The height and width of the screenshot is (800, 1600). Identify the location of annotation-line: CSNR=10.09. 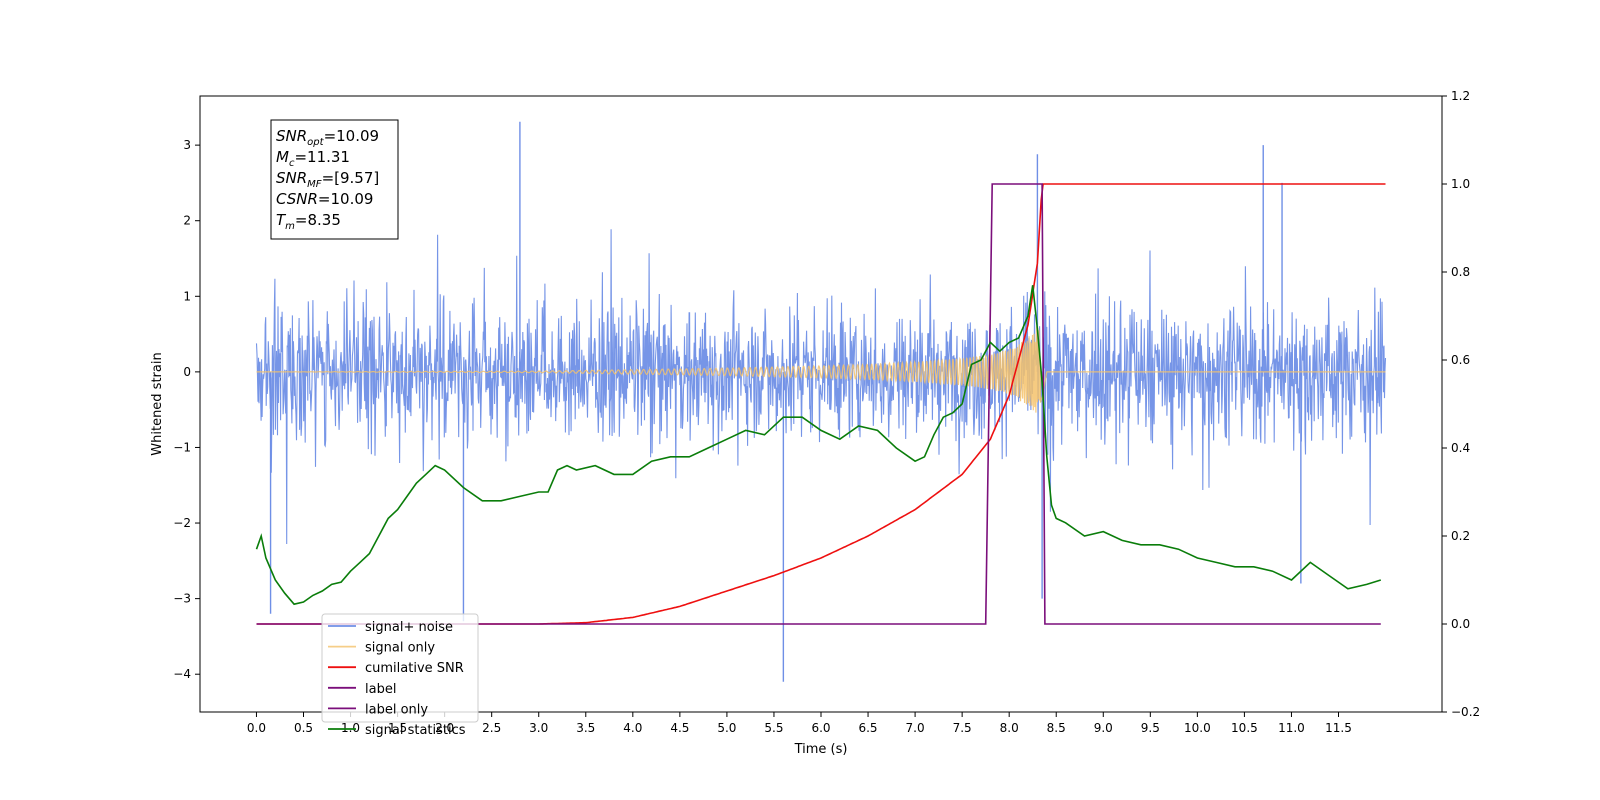
(324, 199).